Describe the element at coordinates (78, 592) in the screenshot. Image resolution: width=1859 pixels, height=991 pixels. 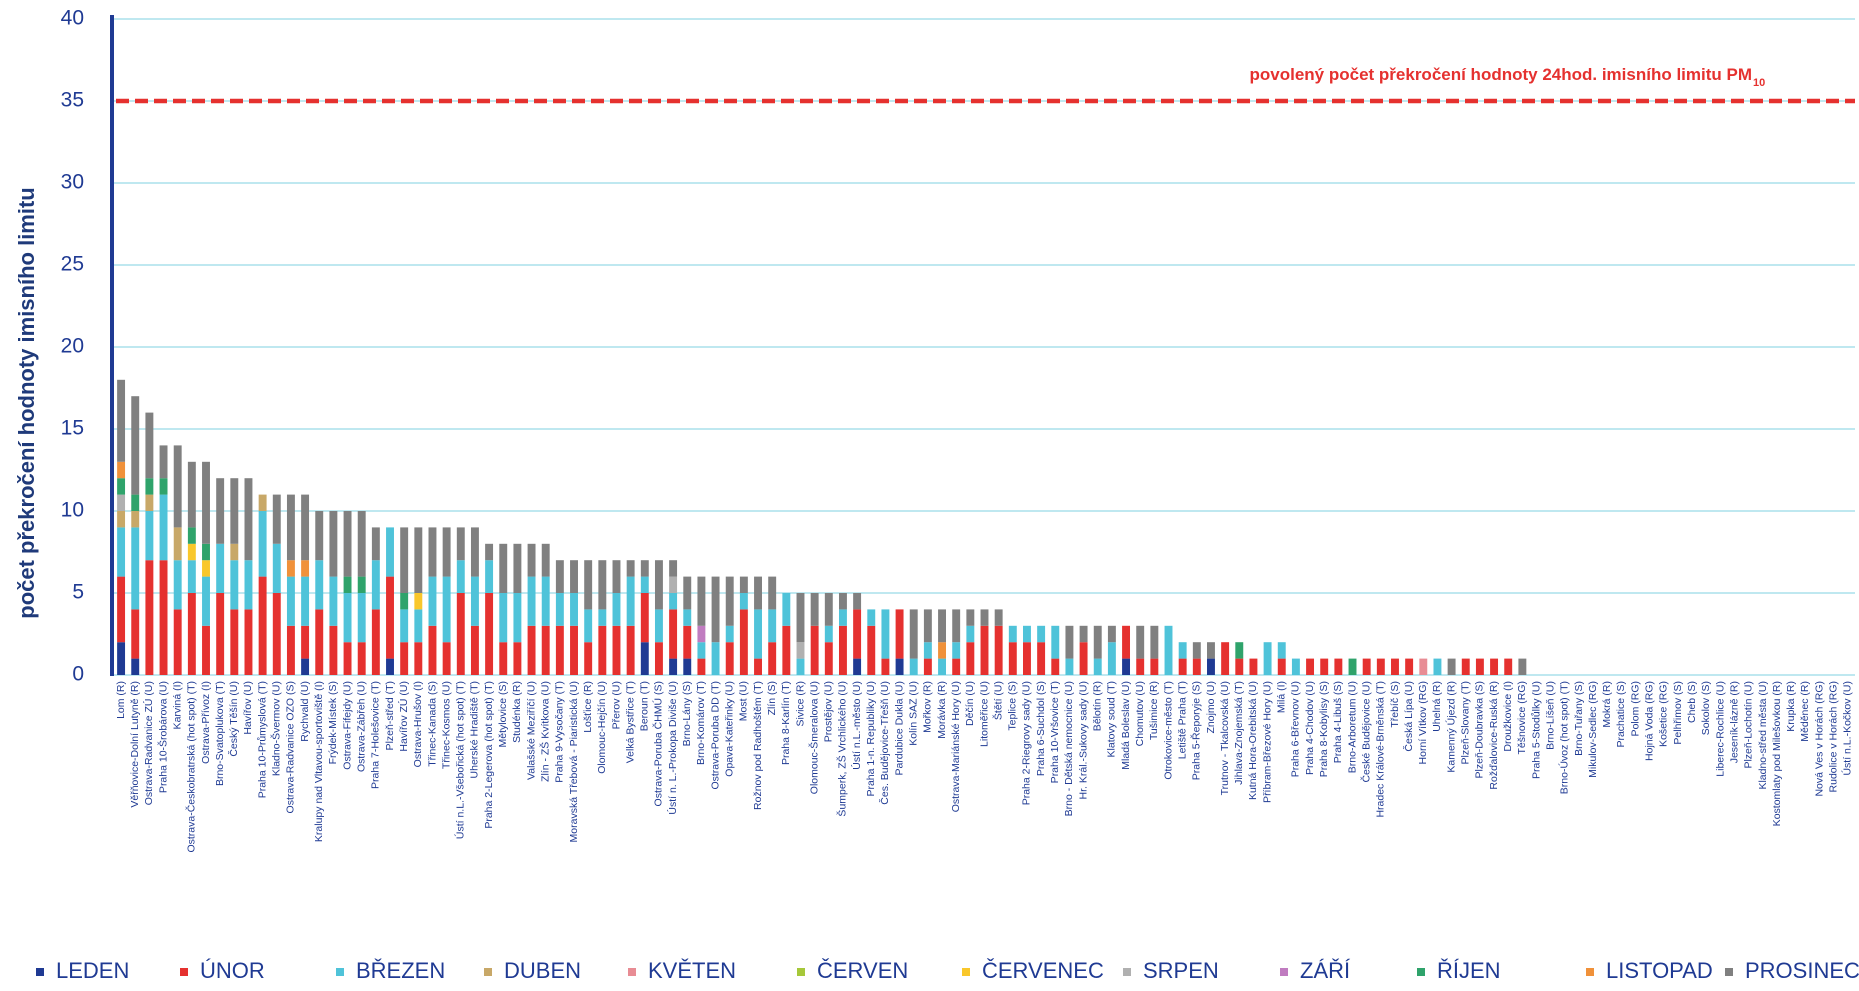
I see `y-tick-label: 5` at that location.